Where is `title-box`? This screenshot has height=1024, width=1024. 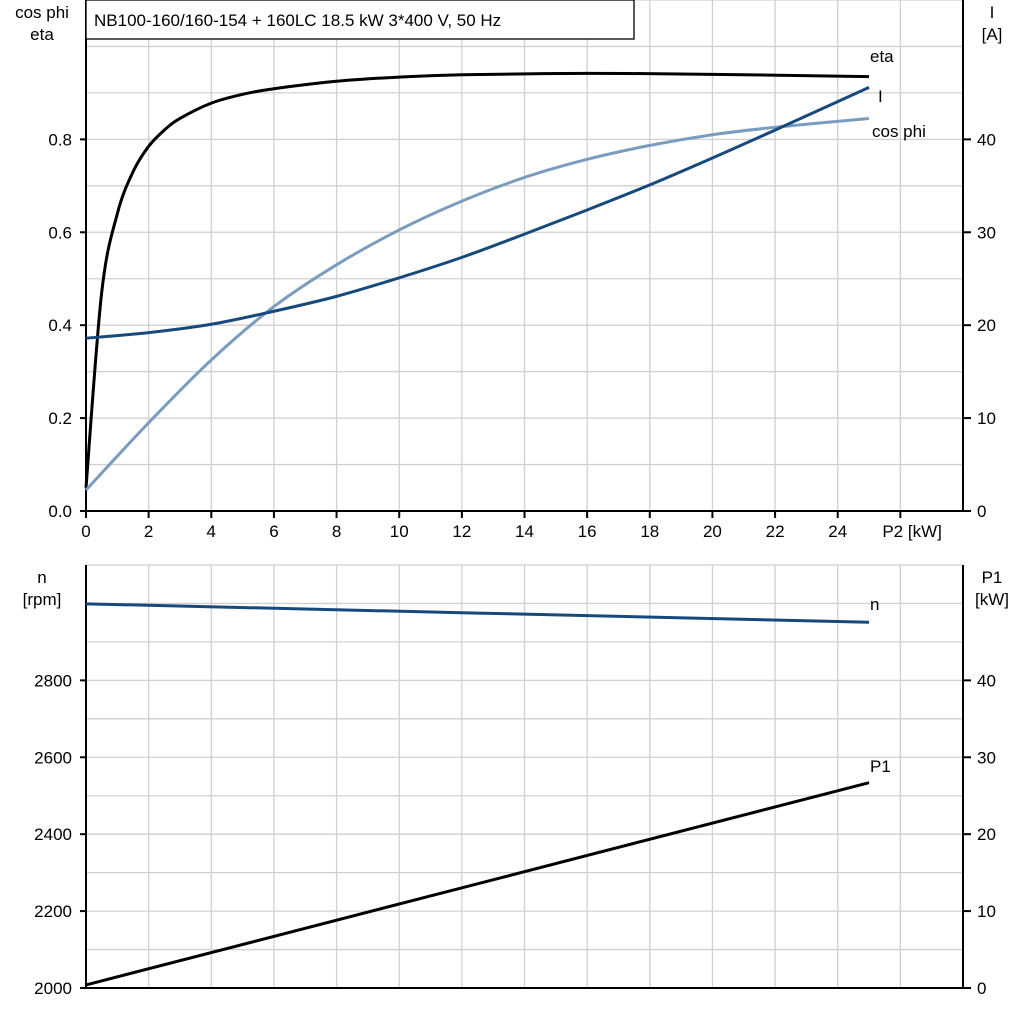 title-box is located at coordinates (360, 20).